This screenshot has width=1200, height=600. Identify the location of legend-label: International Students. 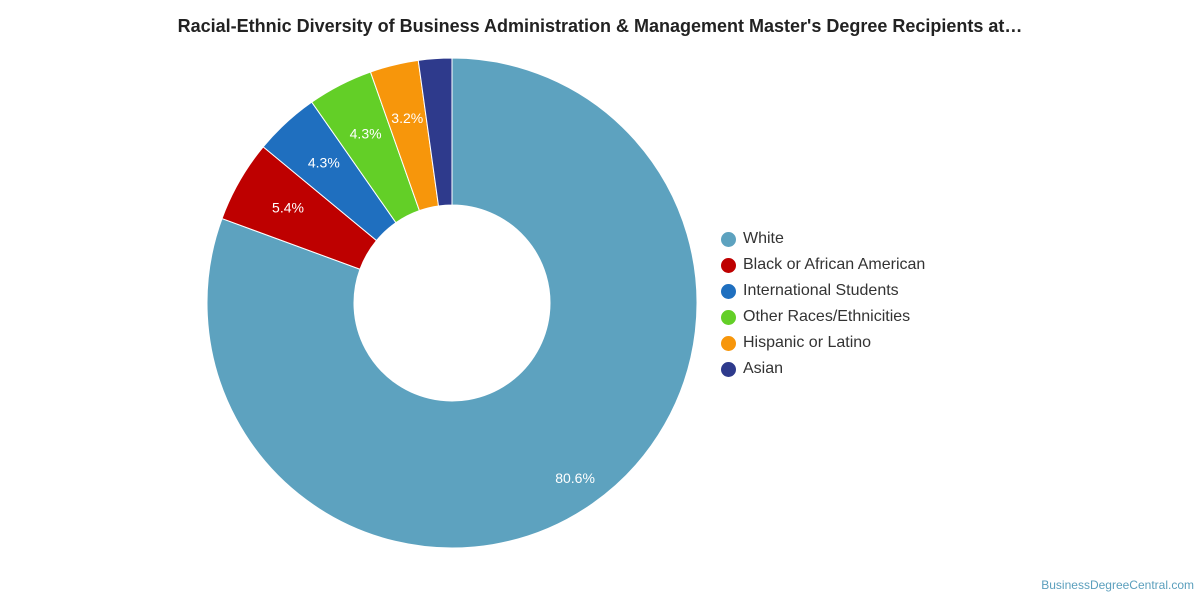
(821, 290).